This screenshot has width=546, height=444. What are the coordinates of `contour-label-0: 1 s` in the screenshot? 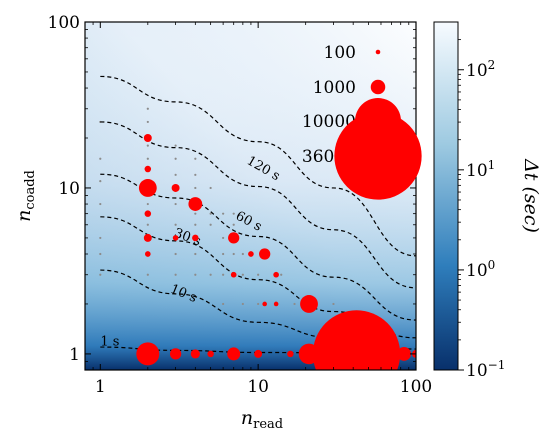 It's located at (109, 342).